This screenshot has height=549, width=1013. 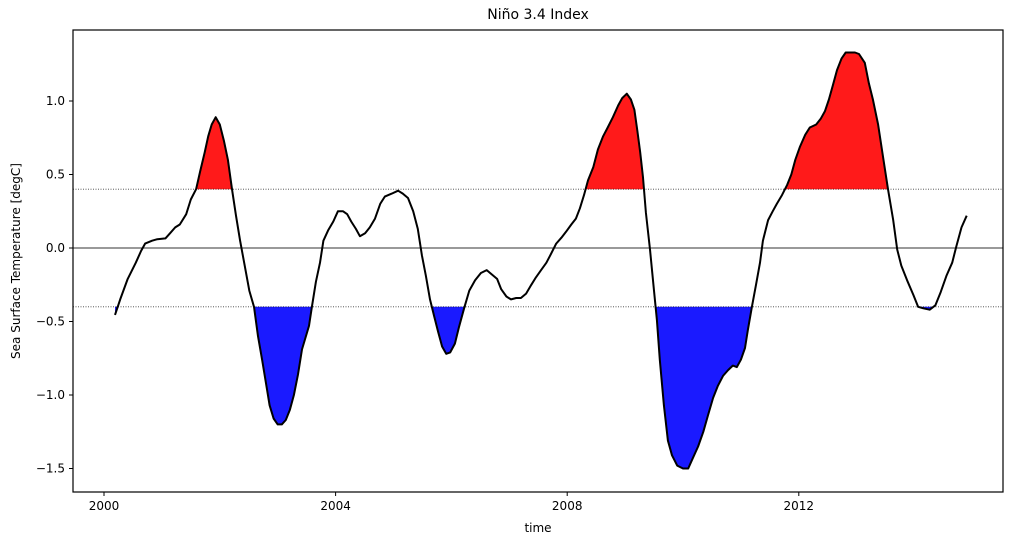 I want to click on x-tick-label: 2012, so click(x=799, y=506).